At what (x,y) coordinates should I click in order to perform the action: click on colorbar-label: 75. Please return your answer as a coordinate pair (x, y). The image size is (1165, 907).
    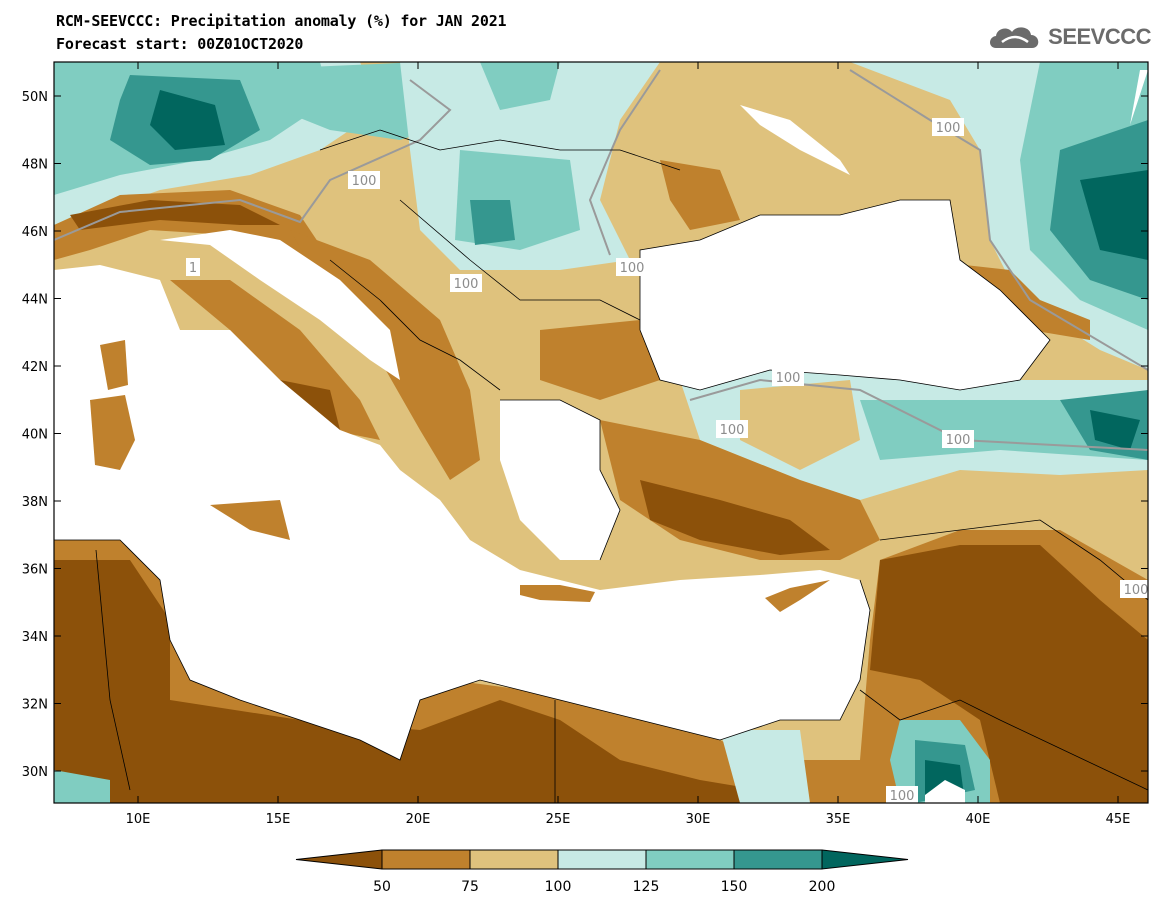
    Looking at the image, I should click on (470, 887).